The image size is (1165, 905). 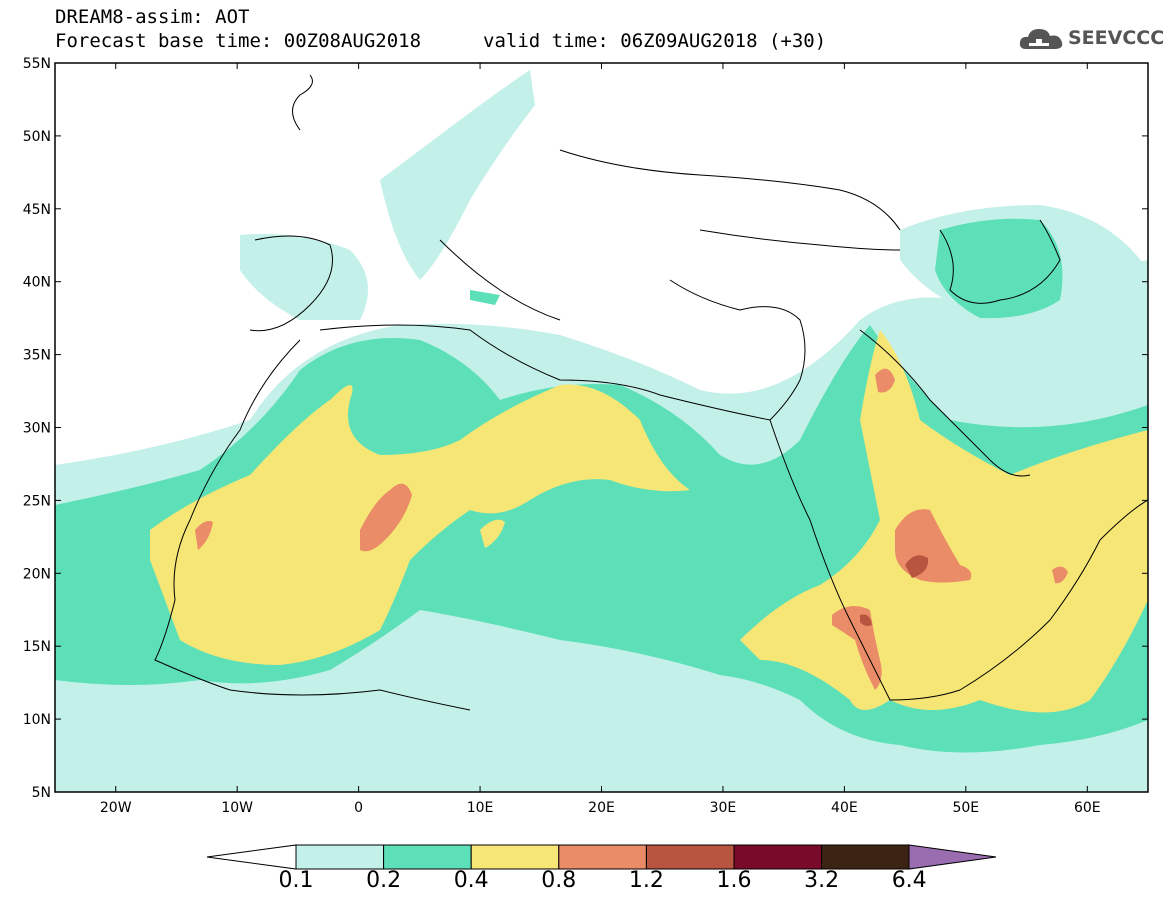 What do you see at coordinates (238, 41) in the screenshot?
I see `base-time: Forecast base time: 00Z08AUG2018` at bounding box center [238, 41].